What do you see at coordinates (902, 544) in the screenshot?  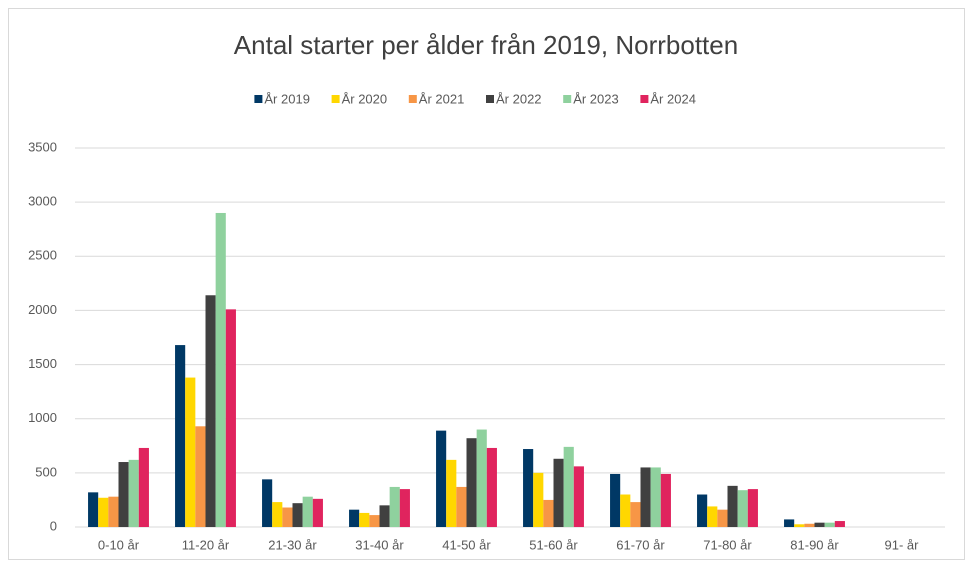 I see `x-tick-label: 91- år` at bounding box center [902, 544].